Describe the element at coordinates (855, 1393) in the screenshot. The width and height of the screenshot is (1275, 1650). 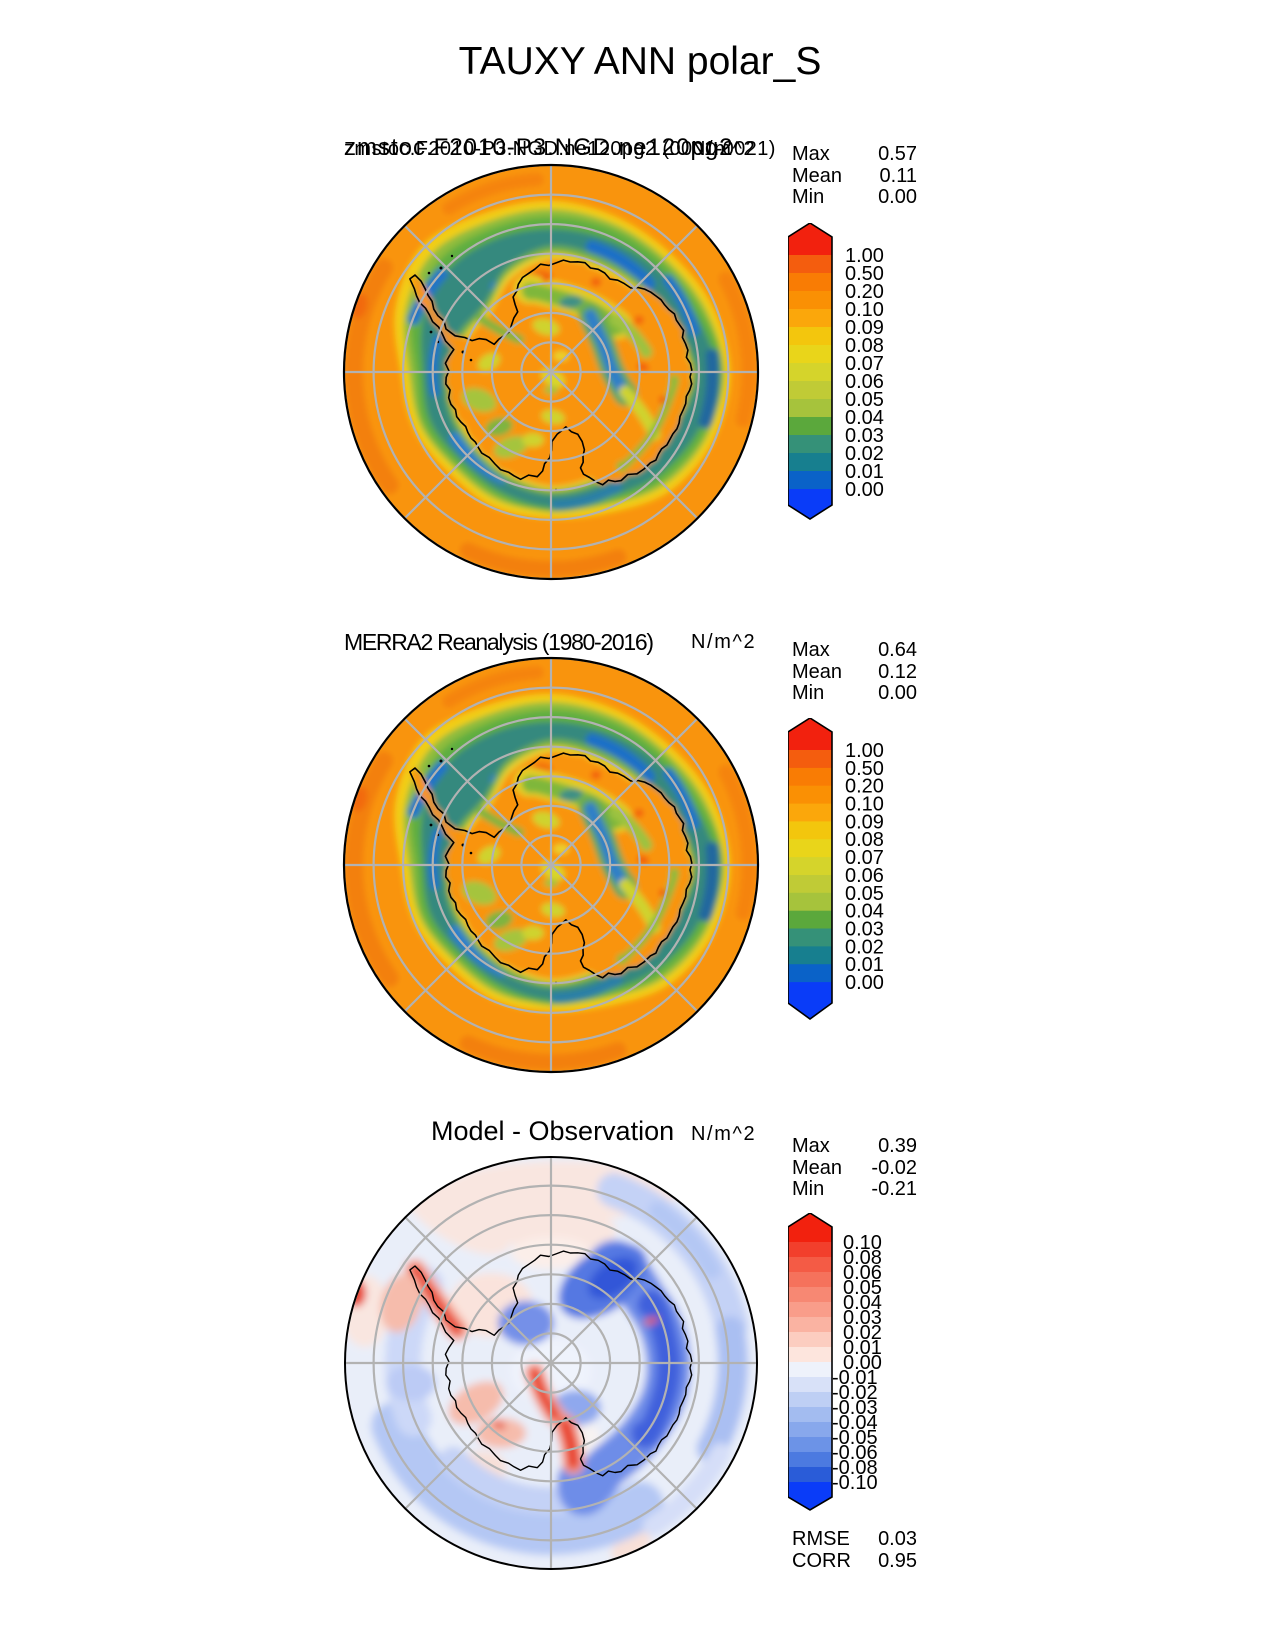
I see `svg-text: -0.02` at that location.